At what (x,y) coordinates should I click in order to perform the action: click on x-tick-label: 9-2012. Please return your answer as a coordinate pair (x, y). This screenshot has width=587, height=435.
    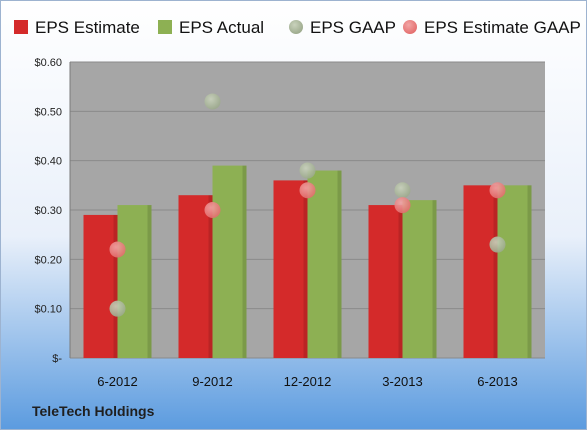
    Looking at the image, I should click on (212, 381).